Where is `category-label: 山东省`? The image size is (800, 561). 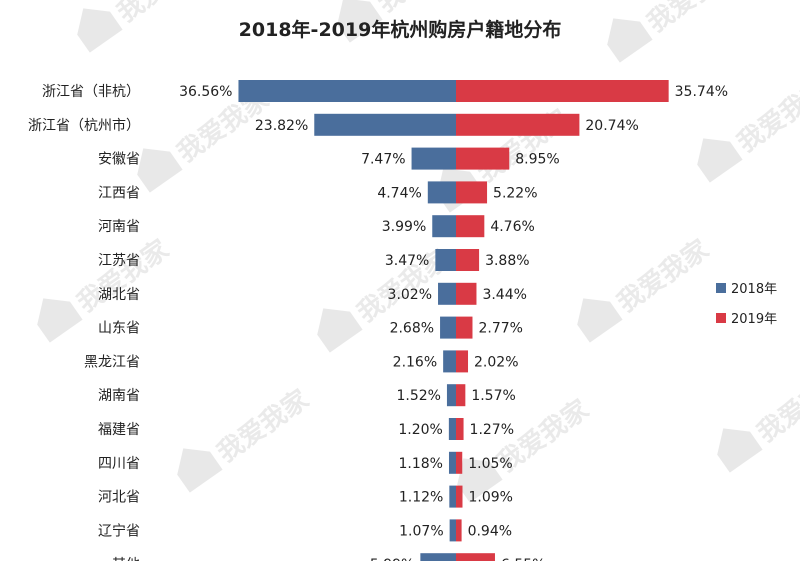 category-label: 山东省 is located at coordinates (119, 329).